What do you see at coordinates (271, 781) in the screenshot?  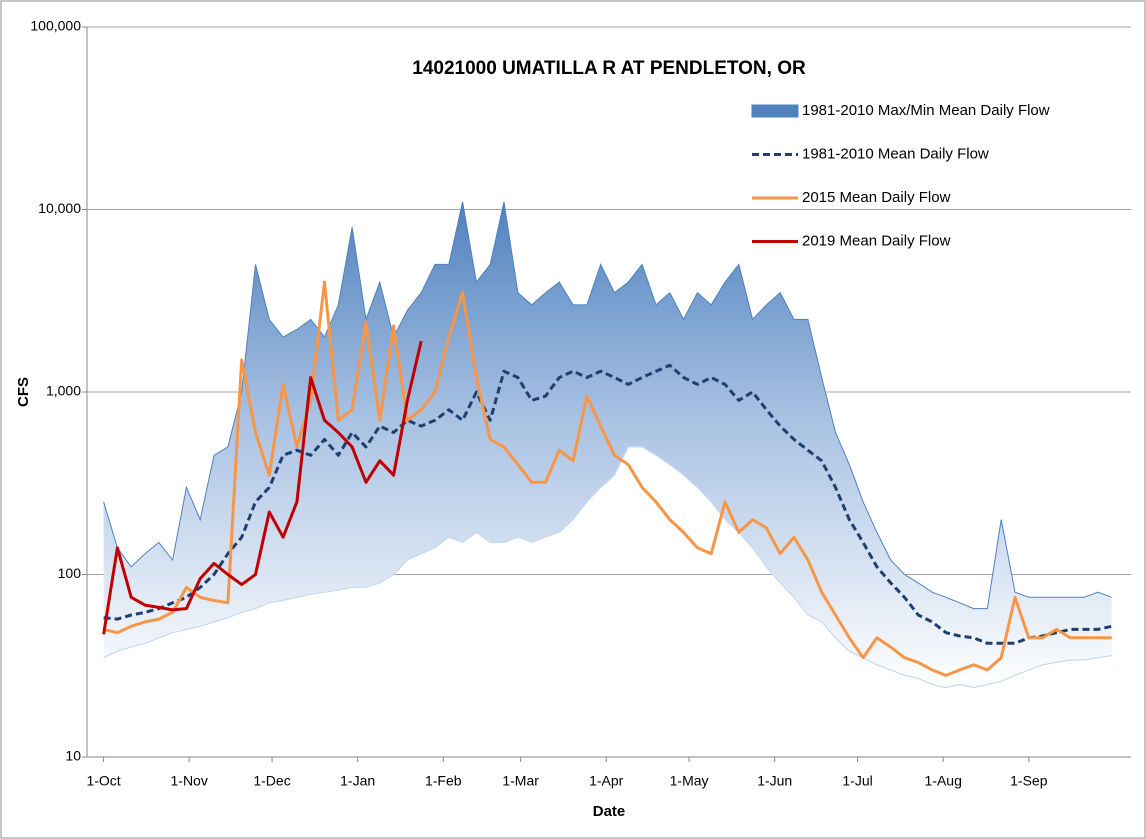 I see `x-tick-label: 1-Dec` at bounding box center [271, 781].